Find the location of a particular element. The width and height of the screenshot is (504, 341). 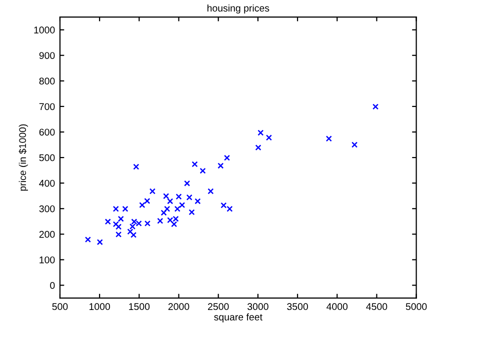

y-tick-label: 700 is located at coordinates (47, 106).